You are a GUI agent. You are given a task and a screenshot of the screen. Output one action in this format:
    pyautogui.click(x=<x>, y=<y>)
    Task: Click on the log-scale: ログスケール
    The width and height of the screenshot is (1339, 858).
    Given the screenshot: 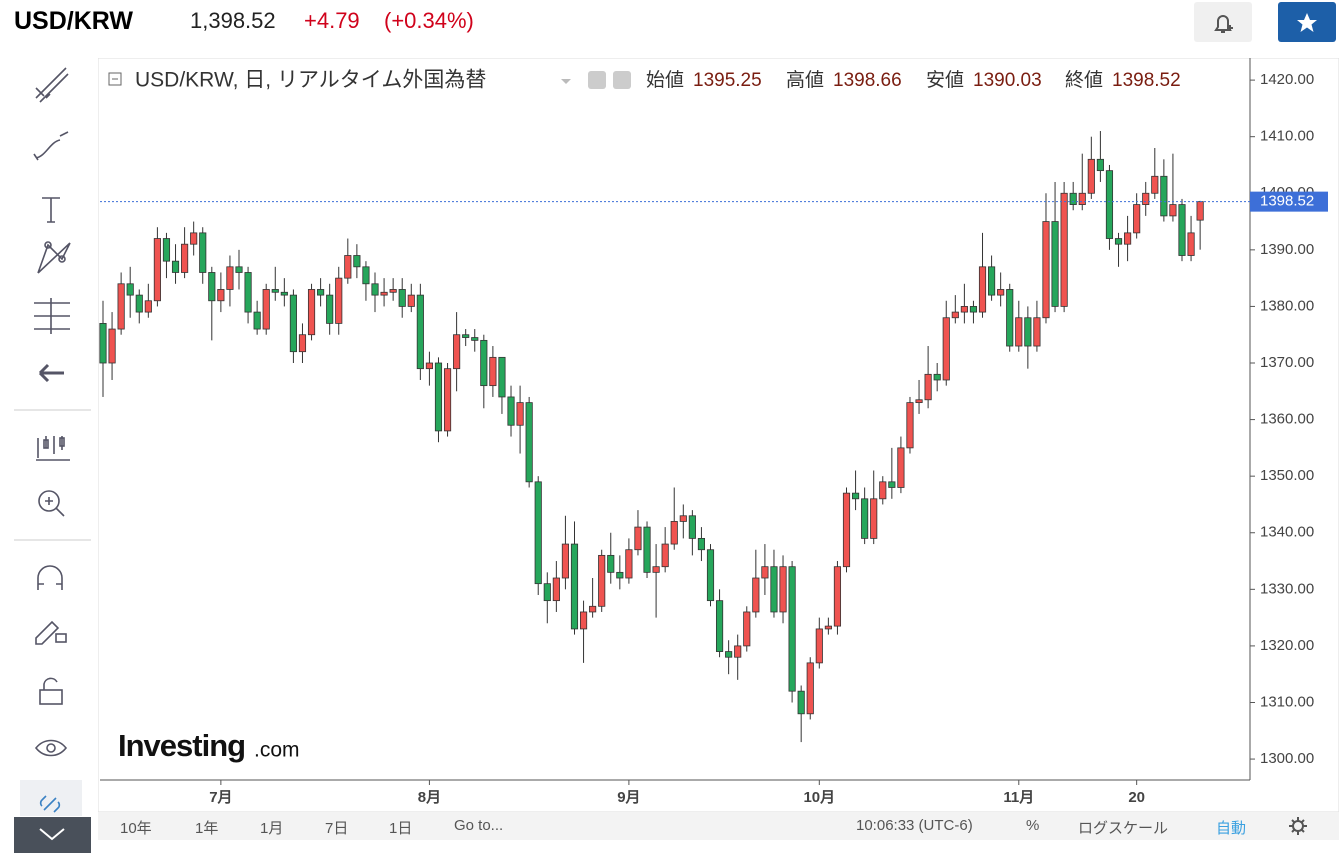 What is the action you would take?
    pyautogui.click(x=1123, y=828)
    